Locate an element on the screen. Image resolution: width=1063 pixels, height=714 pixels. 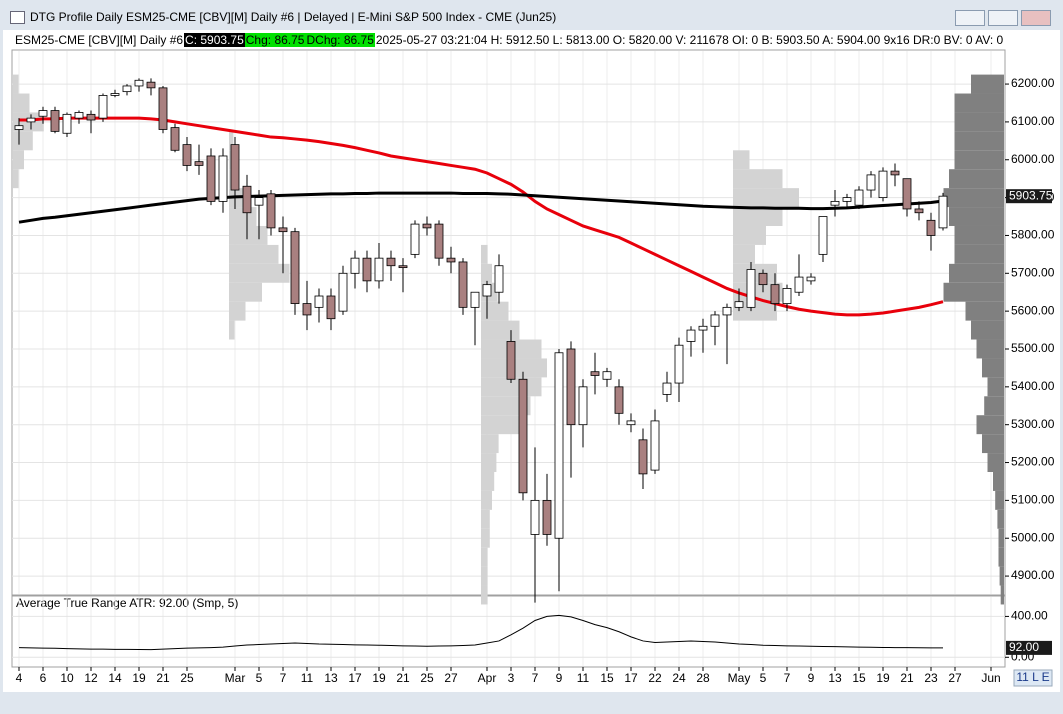
x-tick-label: May is located at coordinates (739, 678).